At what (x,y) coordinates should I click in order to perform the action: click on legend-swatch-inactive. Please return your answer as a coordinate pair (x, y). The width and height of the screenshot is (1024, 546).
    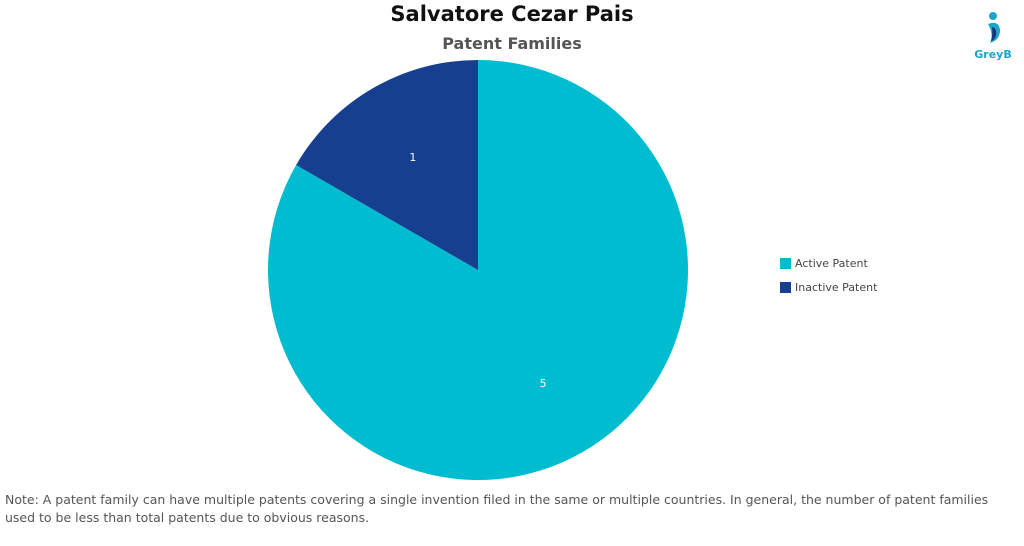
    Looking at the image, I should click on (785, 287).